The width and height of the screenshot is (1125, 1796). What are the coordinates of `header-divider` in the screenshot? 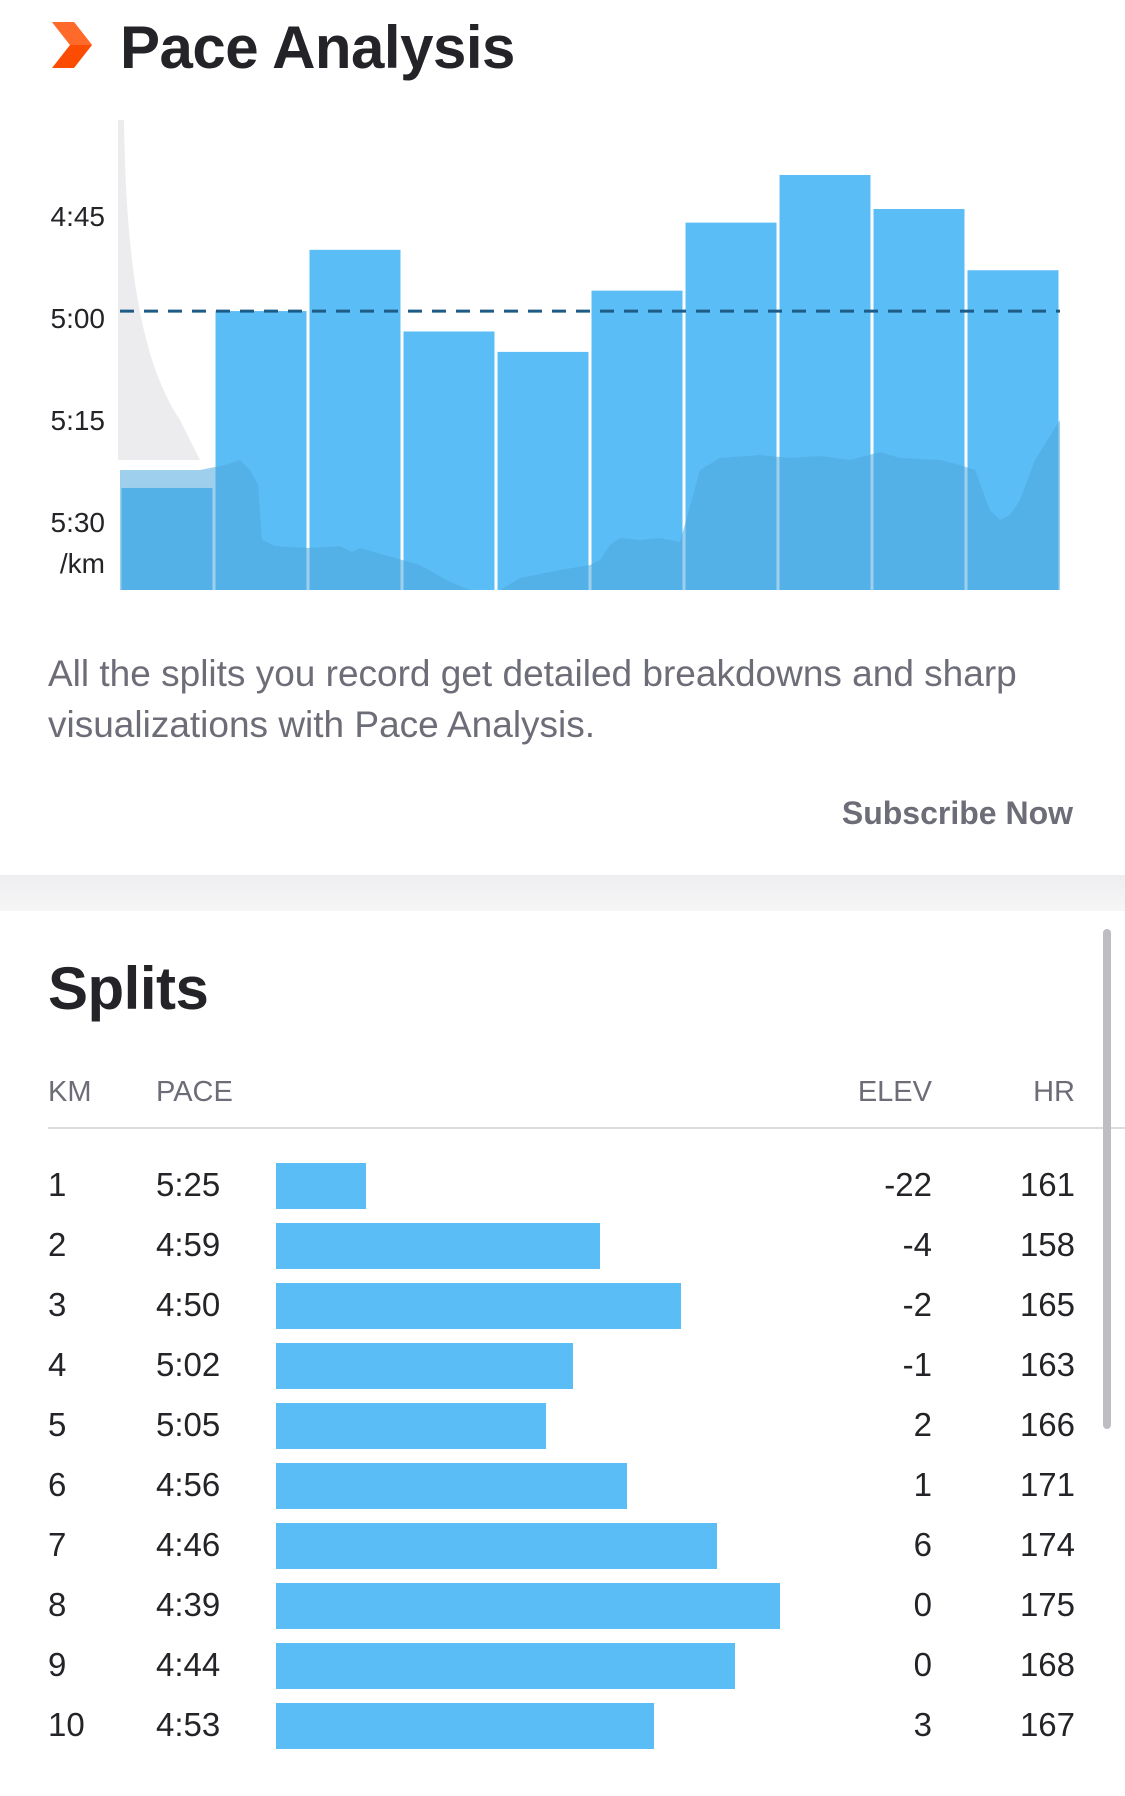 It's located at (586, 1128).